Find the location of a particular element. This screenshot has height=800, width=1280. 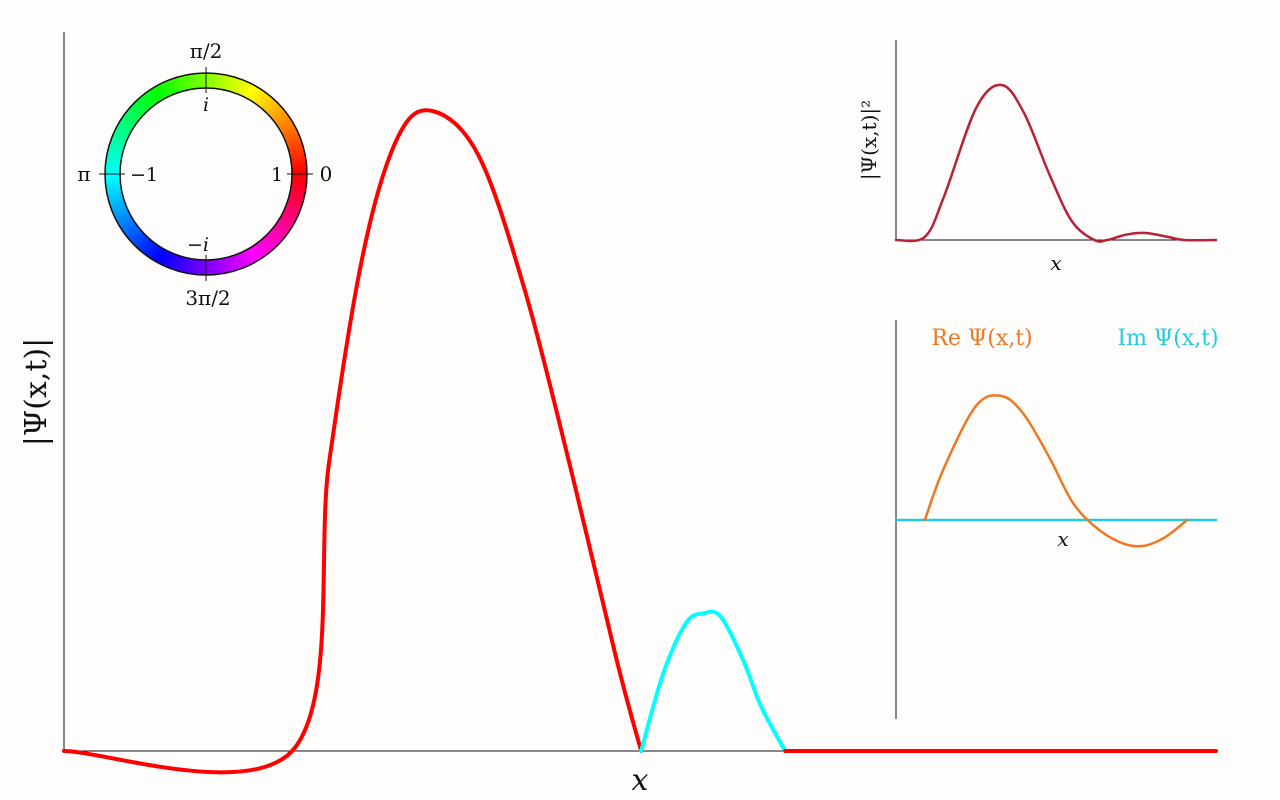

main-y-label: |Ψ(x,t)| is located at coordinates (36, 392).